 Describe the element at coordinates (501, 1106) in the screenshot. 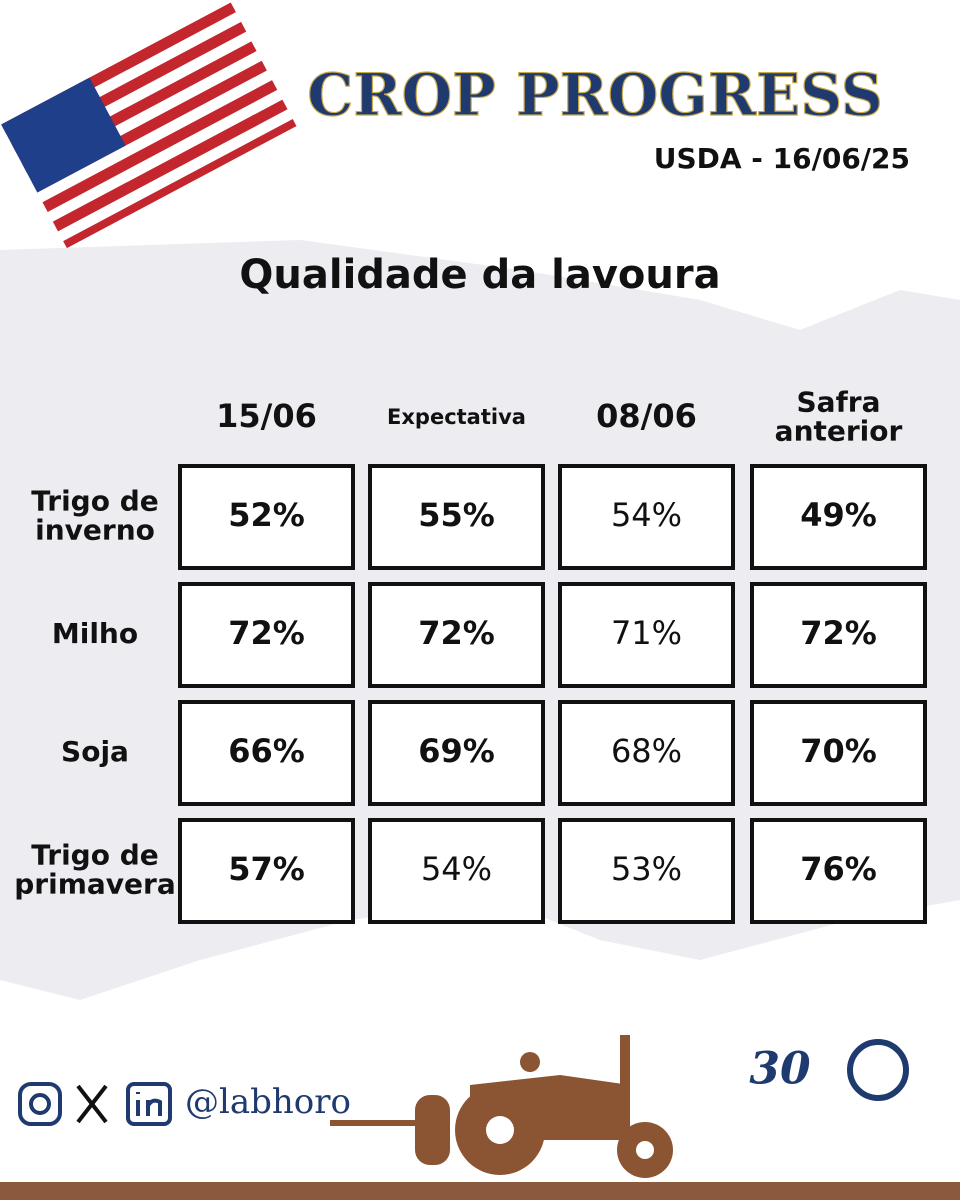

I see `tractor` at that location.